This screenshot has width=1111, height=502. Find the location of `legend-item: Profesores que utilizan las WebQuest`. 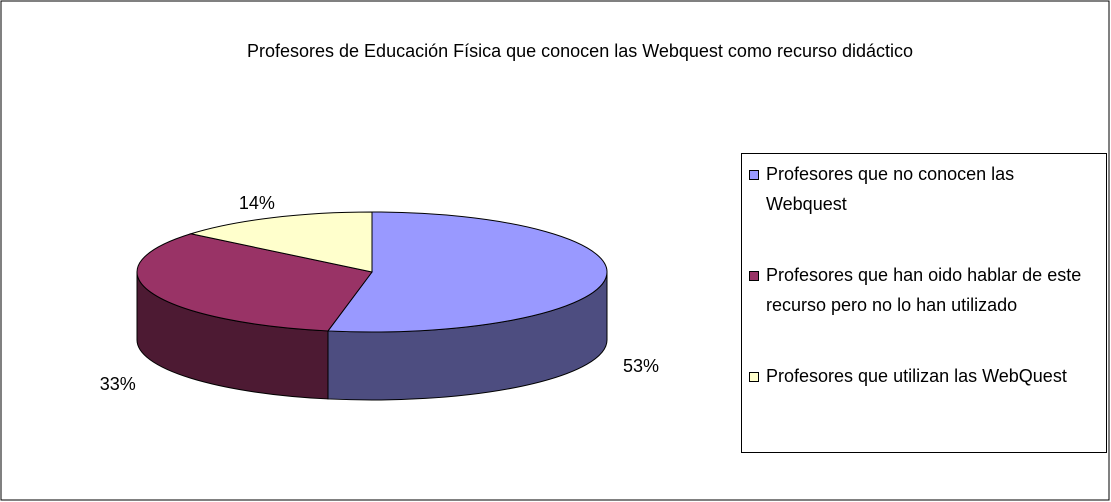

legend-item: Profesores que utilizan las WebQuest is located at coordinates (921, 376).